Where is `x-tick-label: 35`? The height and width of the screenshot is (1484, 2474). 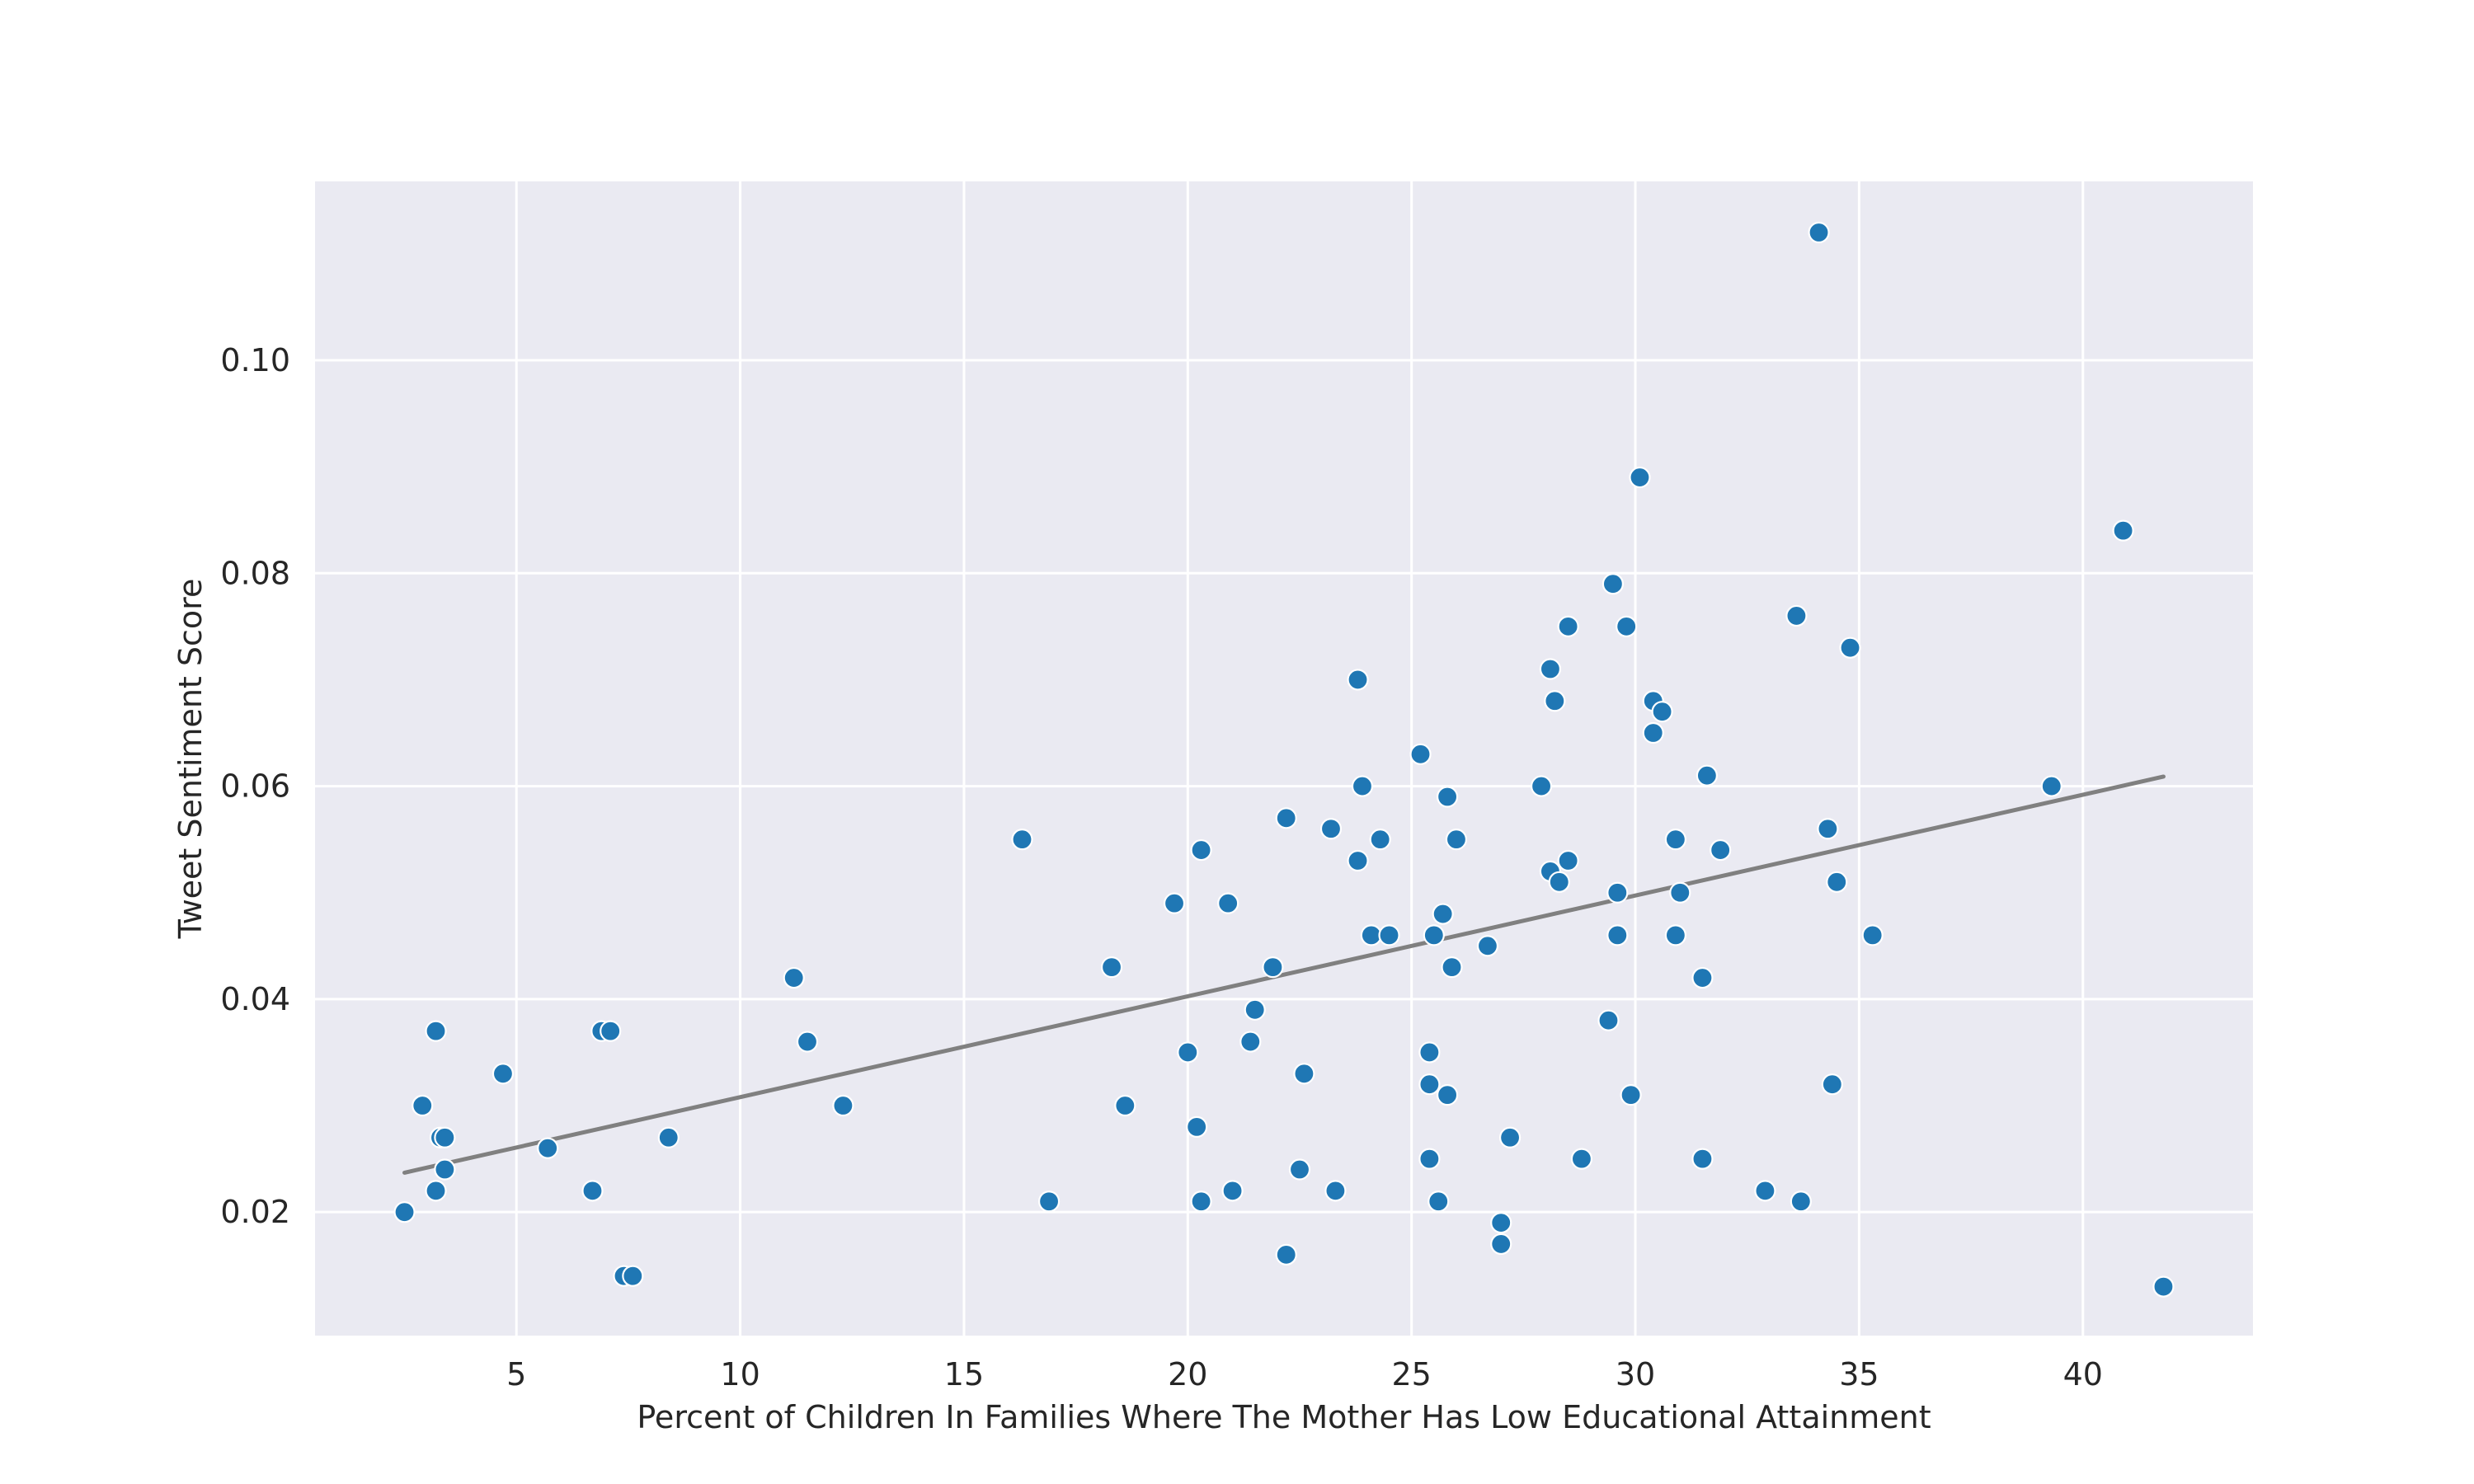
x-tick-label: 35 is located at coordinates (1859, 1374).